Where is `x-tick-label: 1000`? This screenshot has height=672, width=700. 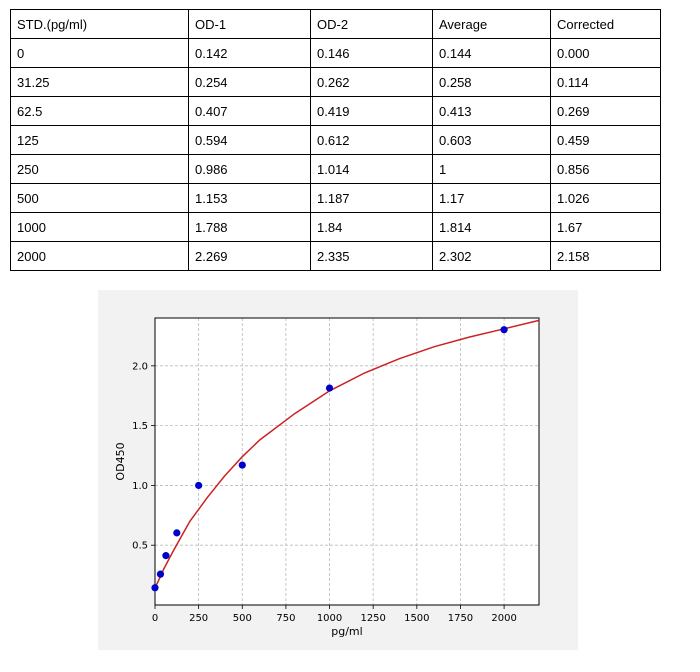 x-tick-label: 1000 is located at coordinates (329, 618).